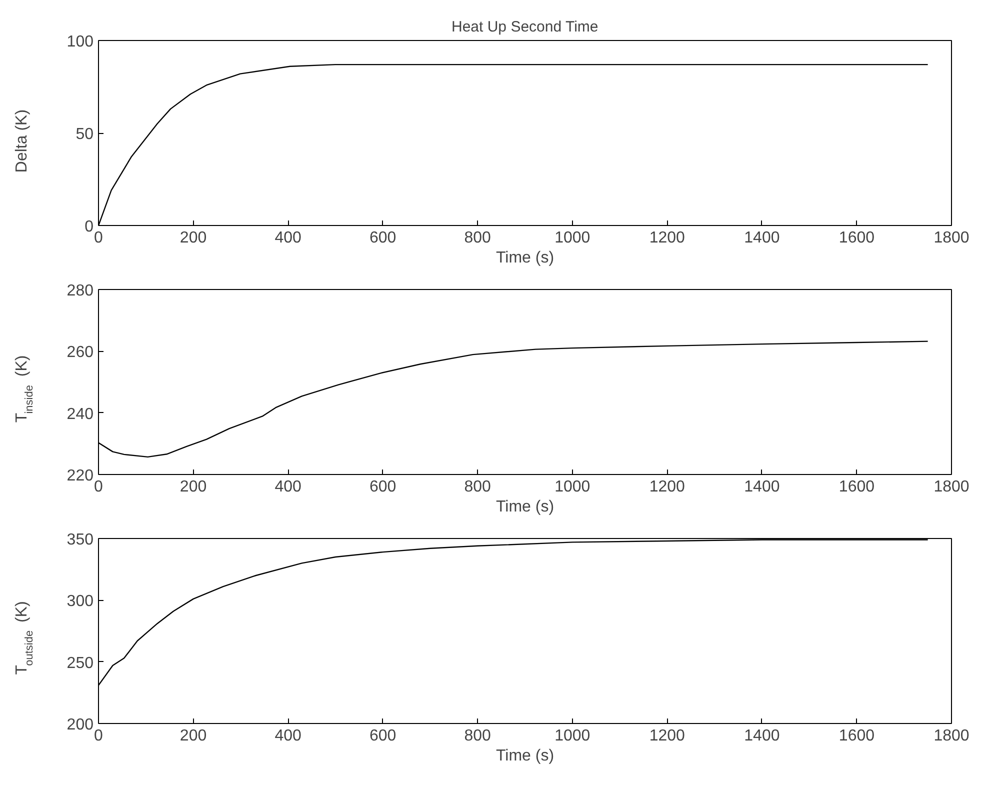 Image resolution: width=985 pixels, height=808 pixels. Describe the element at coordinates (80, 353) in the screenshot. I see `y-tick-label: 260` at that location.